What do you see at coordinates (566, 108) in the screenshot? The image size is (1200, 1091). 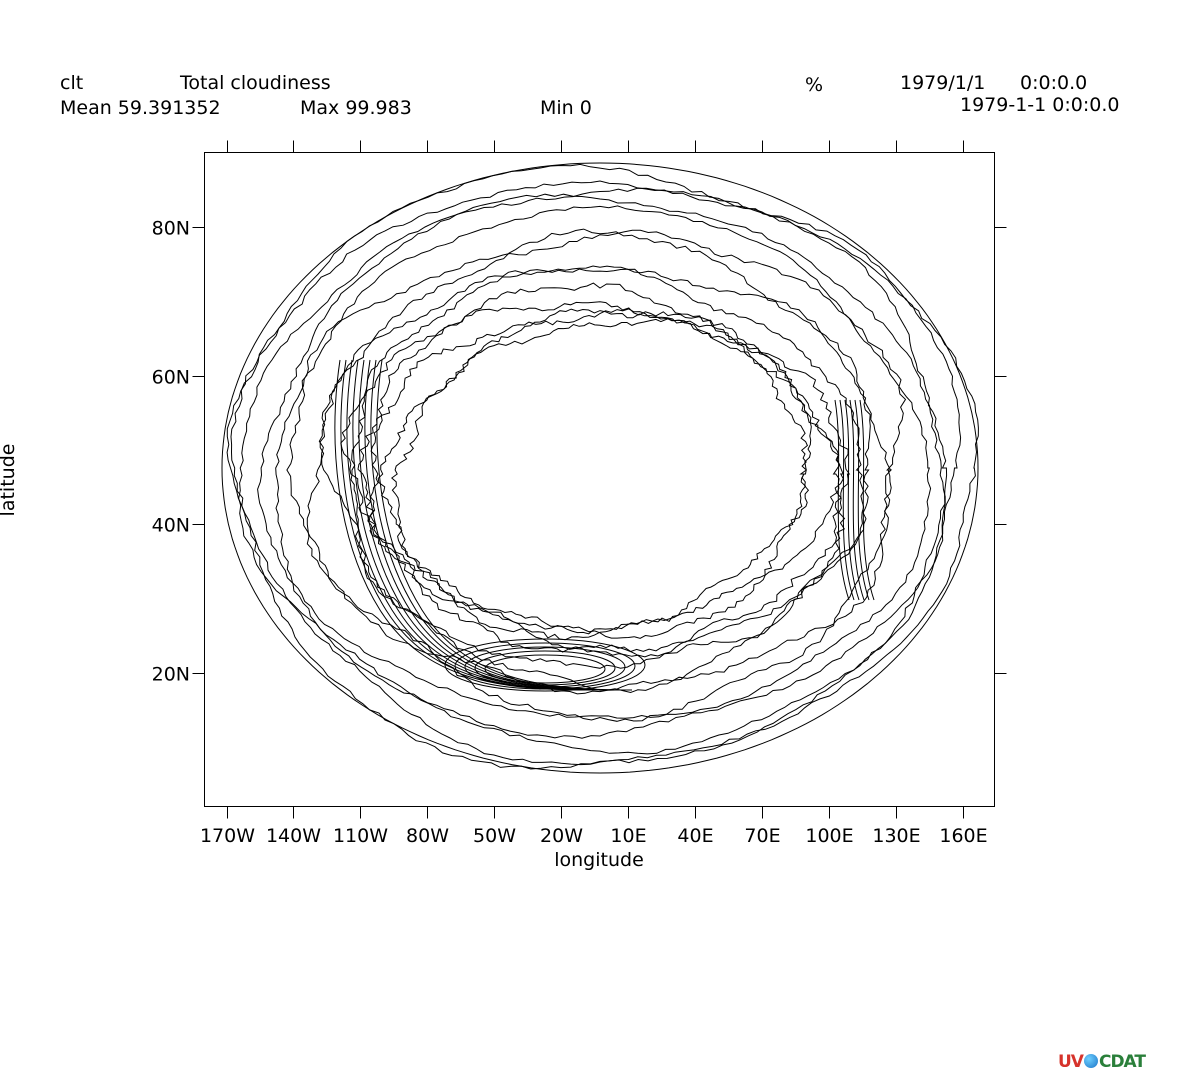 I see `min-label: Min 0` at bounding box center [566, 108].